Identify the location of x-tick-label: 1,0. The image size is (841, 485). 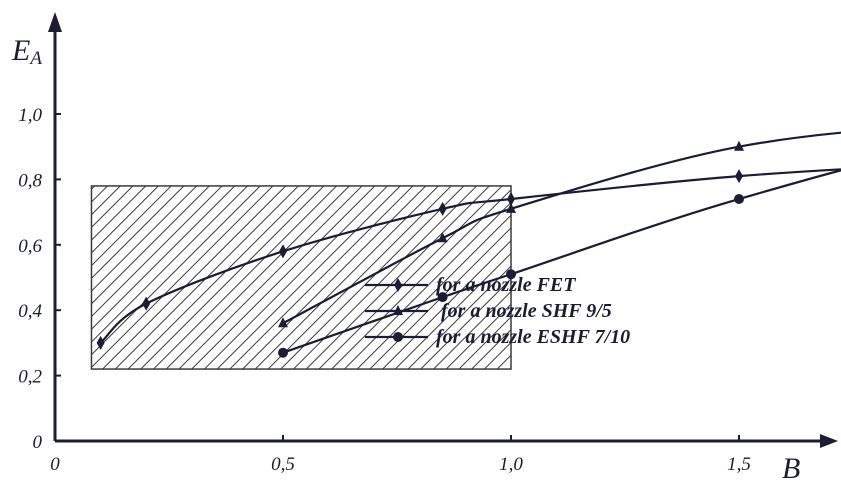
(511, 464).